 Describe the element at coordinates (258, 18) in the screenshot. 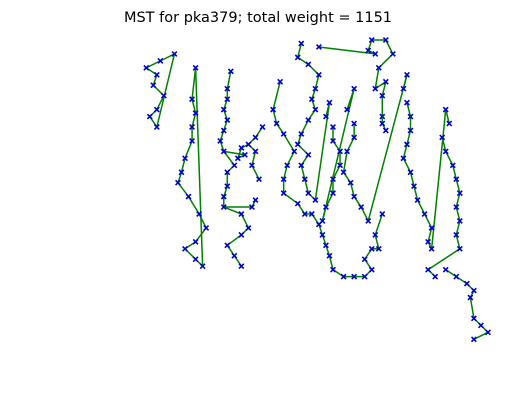

I see `chart-title: MST for pka379; total weight = 1151` at that location.